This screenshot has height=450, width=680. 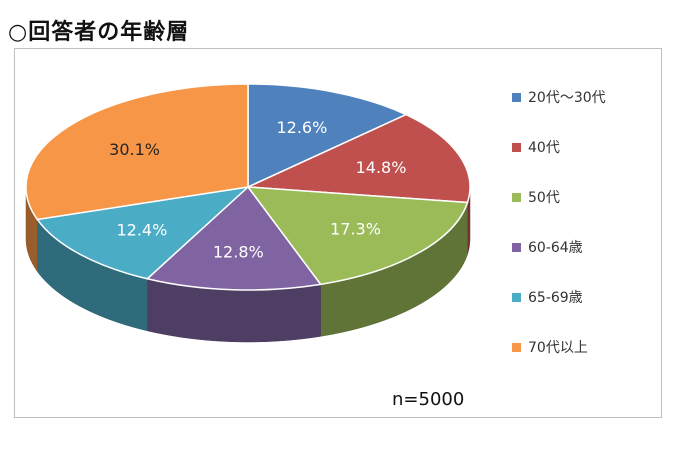 I want to click on legend-item: 65-69歳, so click(x=559, y=298).